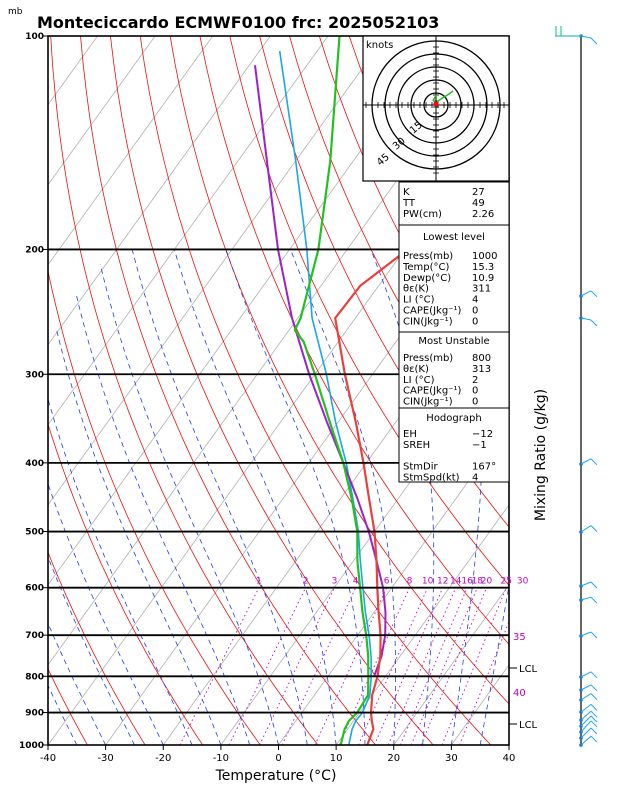  I want to click on table-value: 15.3, so click(483, 267).